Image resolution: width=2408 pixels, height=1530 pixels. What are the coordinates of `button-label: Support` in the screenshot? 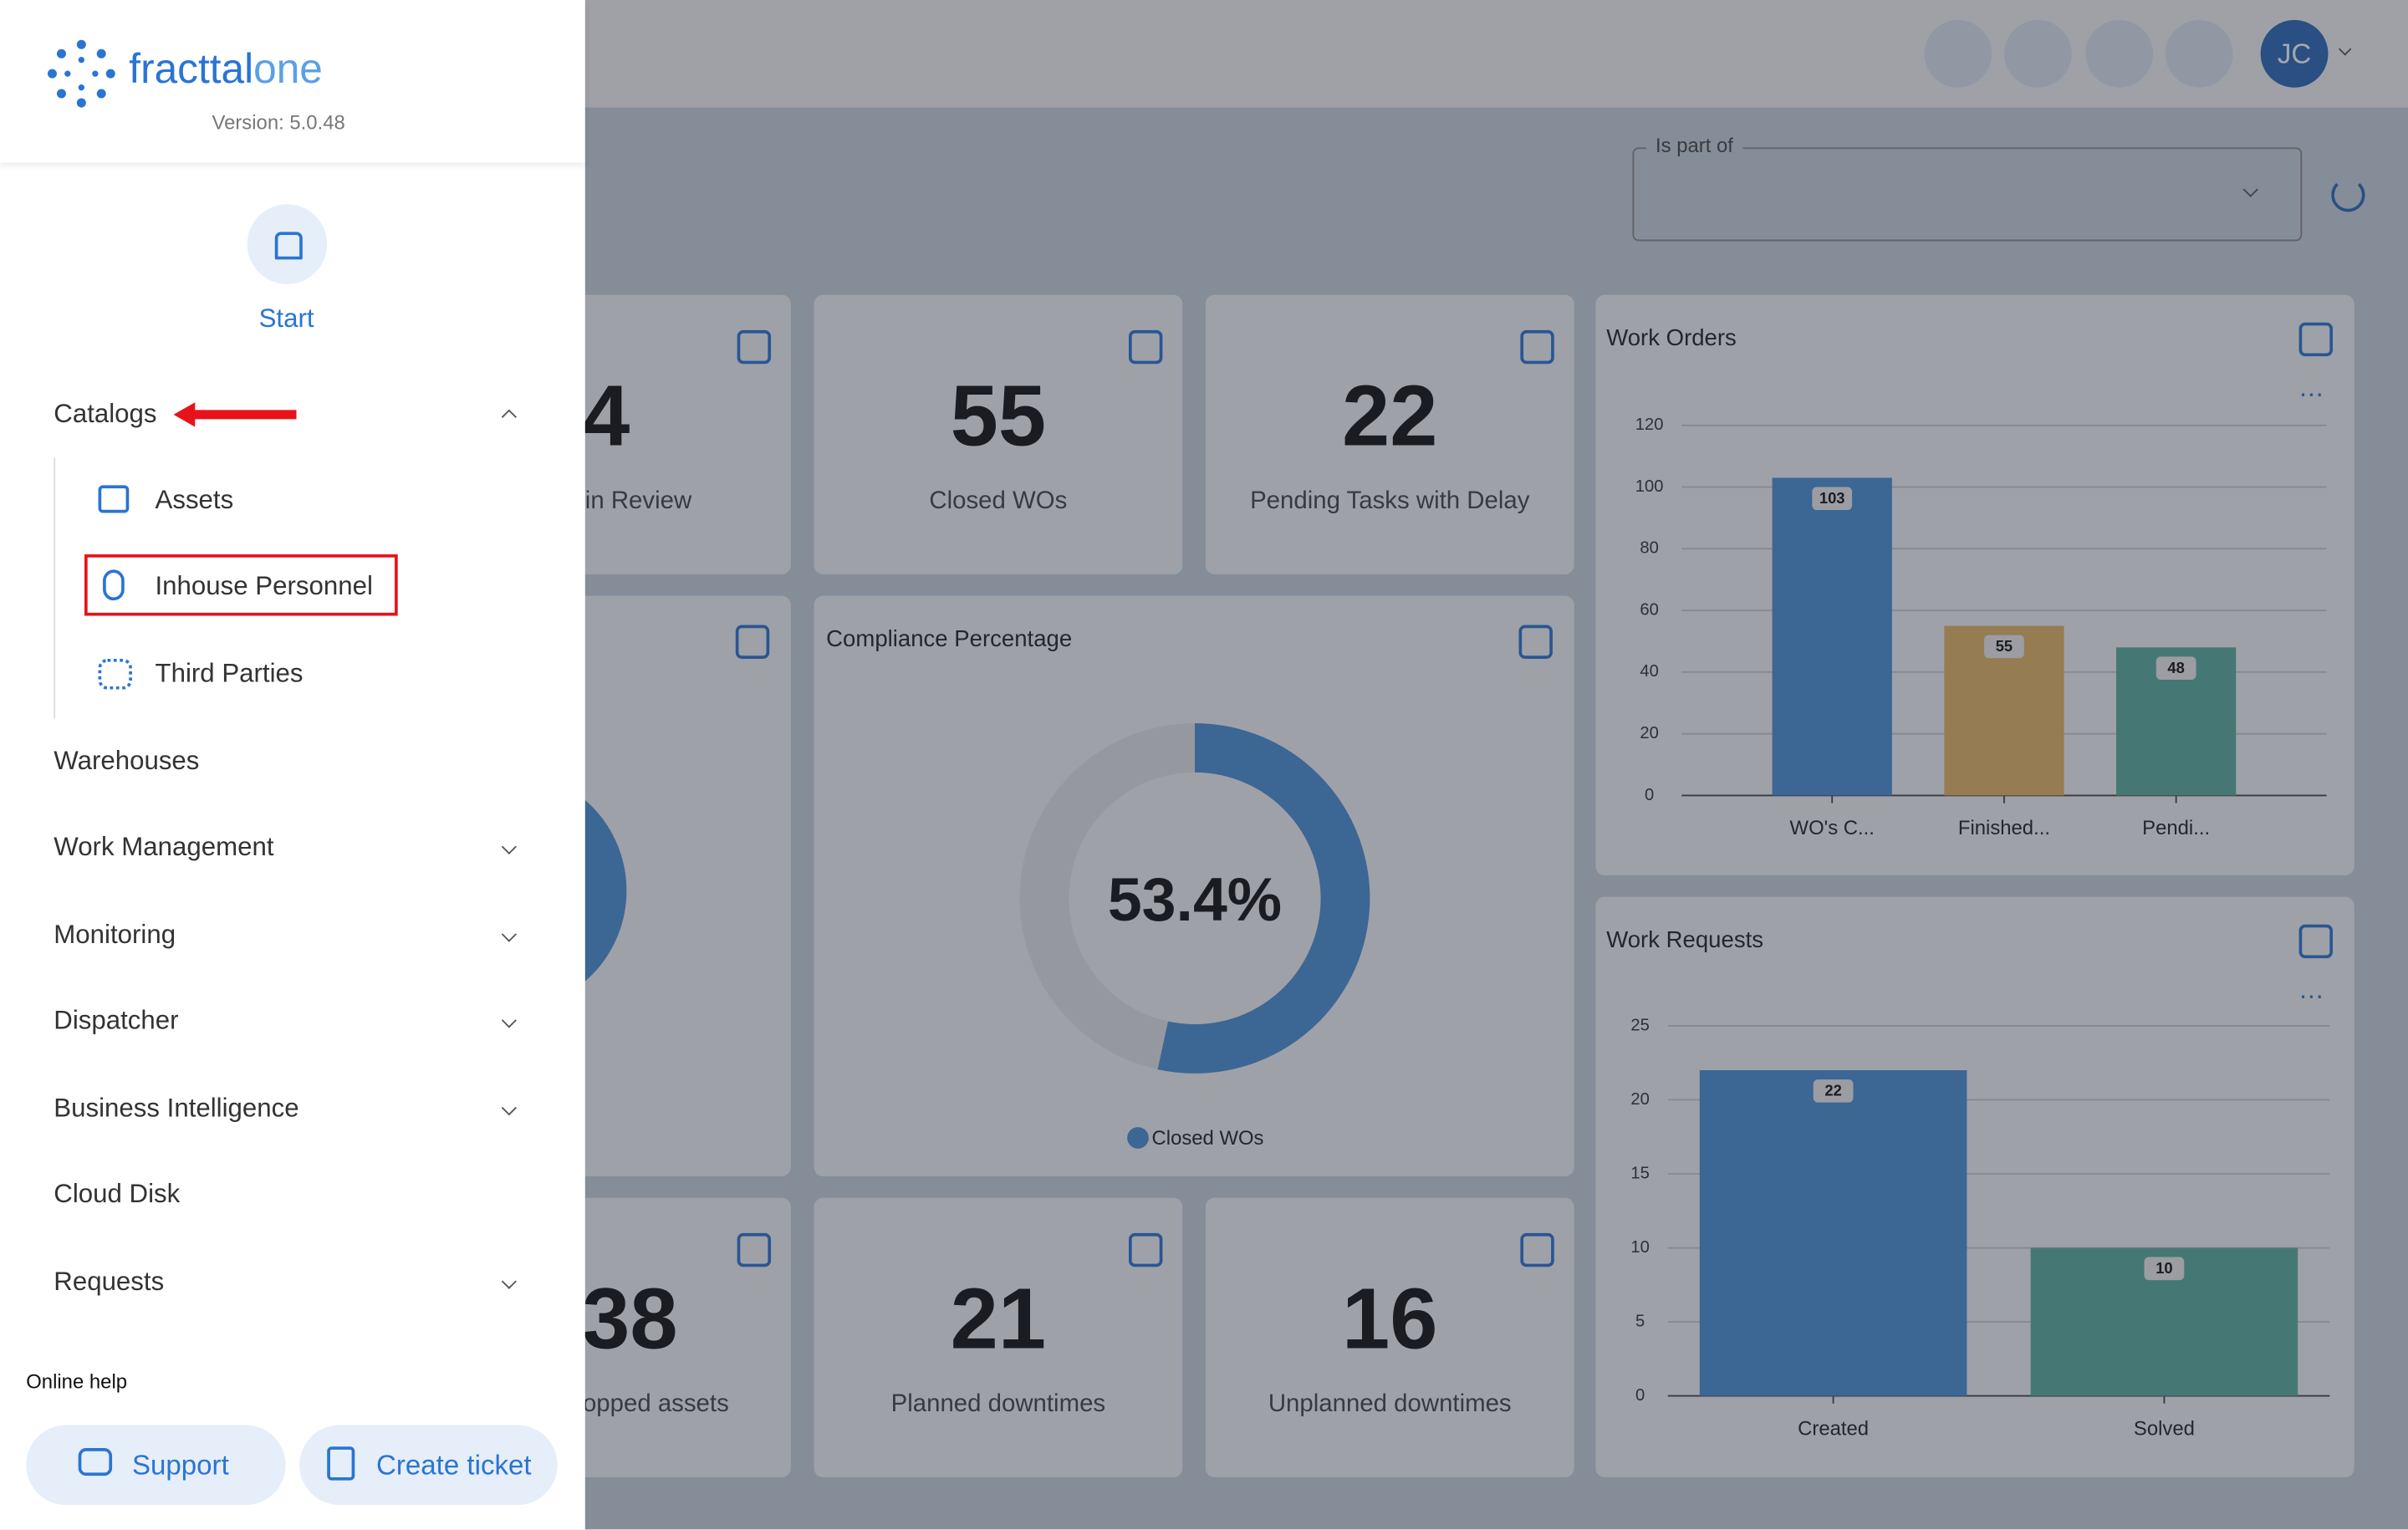 It's located at (180, 1465).